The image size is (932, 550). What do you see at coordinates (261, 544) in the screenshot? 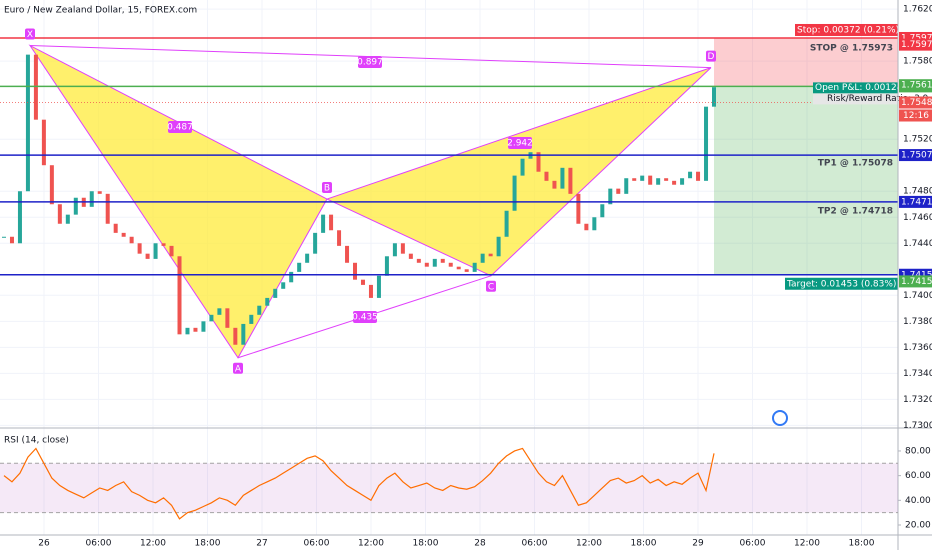
I see `time-tick-label: 27` at bounding box center [261, 544].